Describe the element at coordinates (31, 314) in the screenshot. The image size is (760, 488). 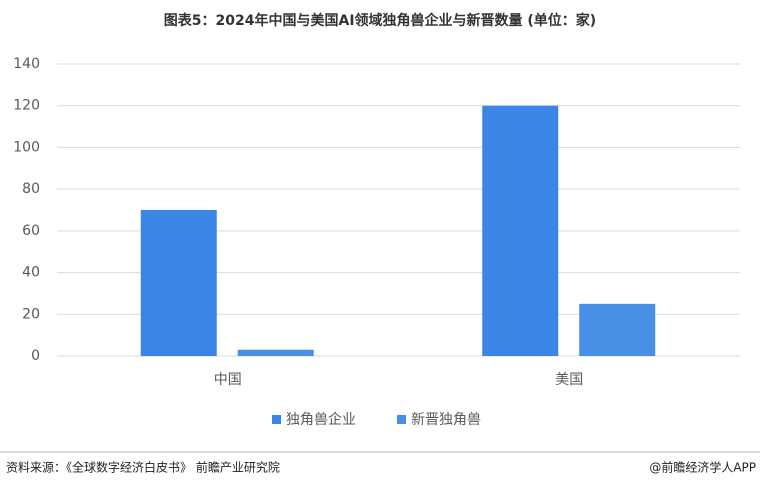
I see `y-tick-label: 20` at that location.